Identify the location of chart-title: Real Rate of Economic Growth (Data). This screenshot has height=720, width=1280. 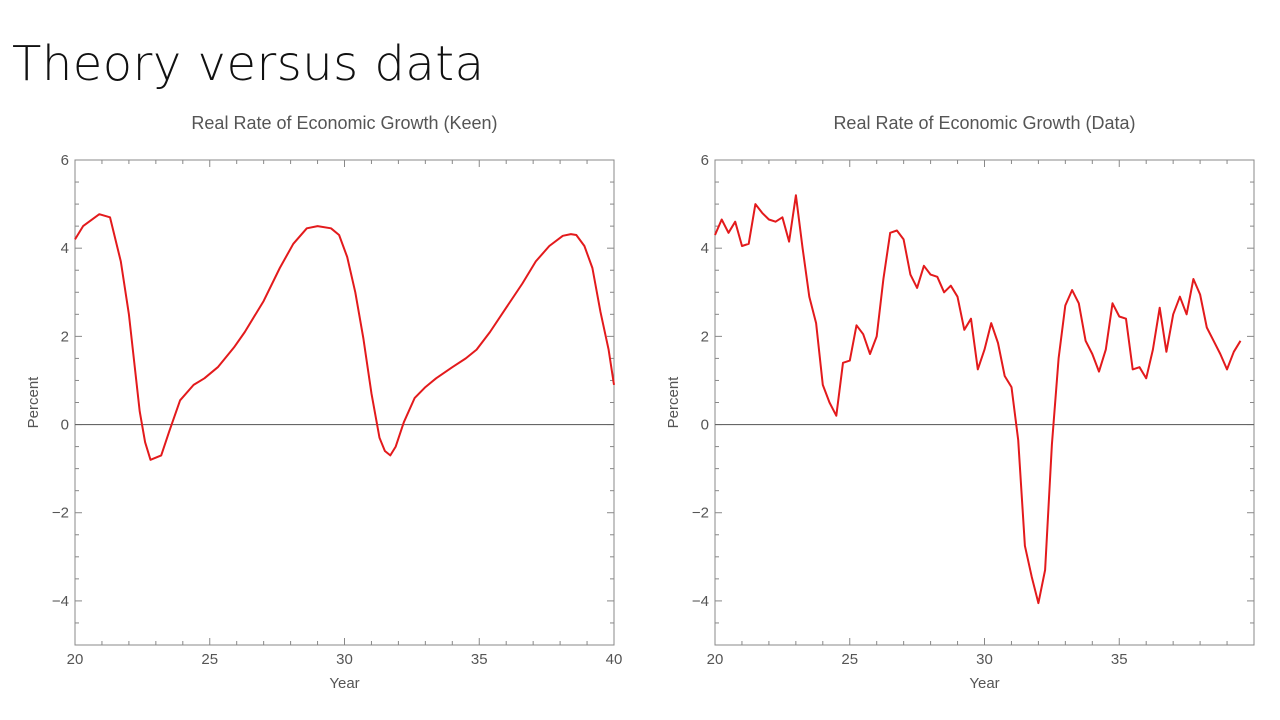
(984, 123).